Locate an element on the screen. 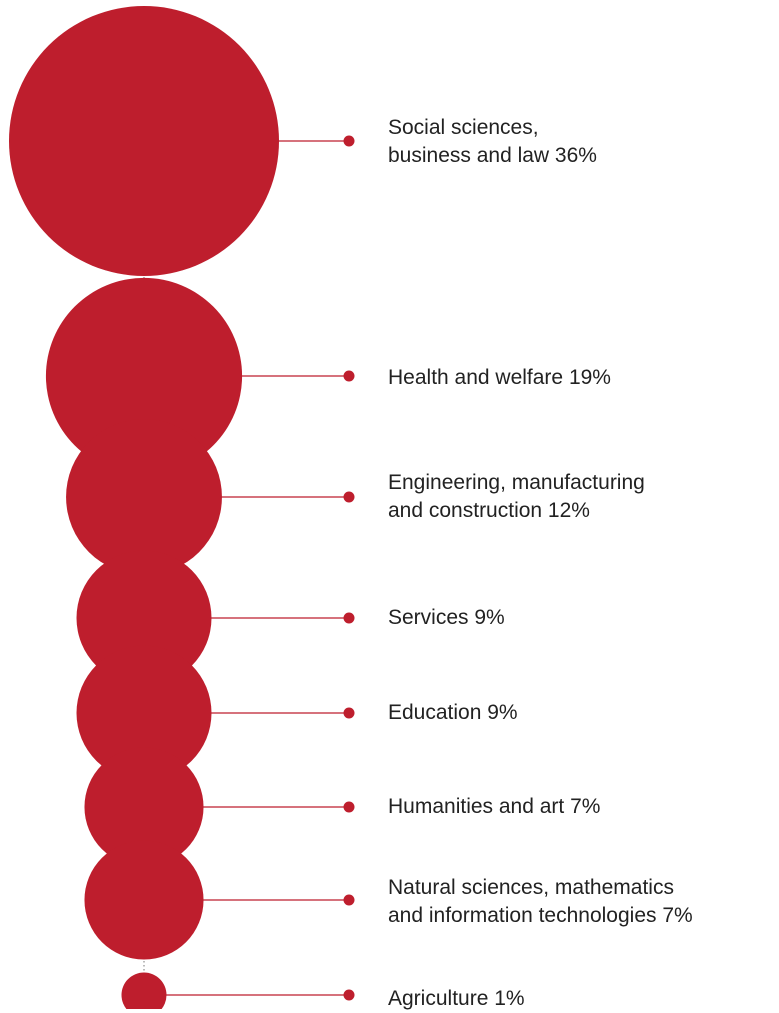 The image size is (779, 1013). category-label-health: Health and welfare 19% is located at coordinates (499, 377).